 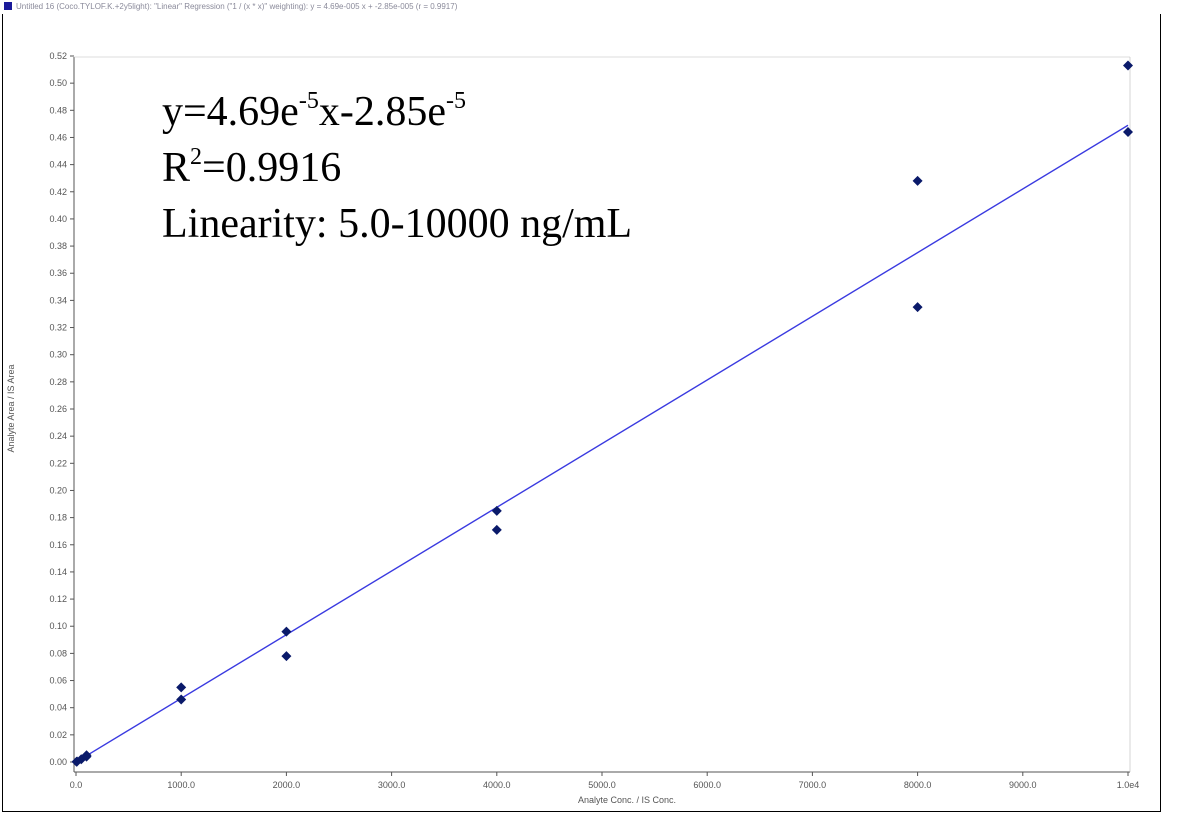 I want to click on y-tick-label: 0.40, so click(x=58, y=219).